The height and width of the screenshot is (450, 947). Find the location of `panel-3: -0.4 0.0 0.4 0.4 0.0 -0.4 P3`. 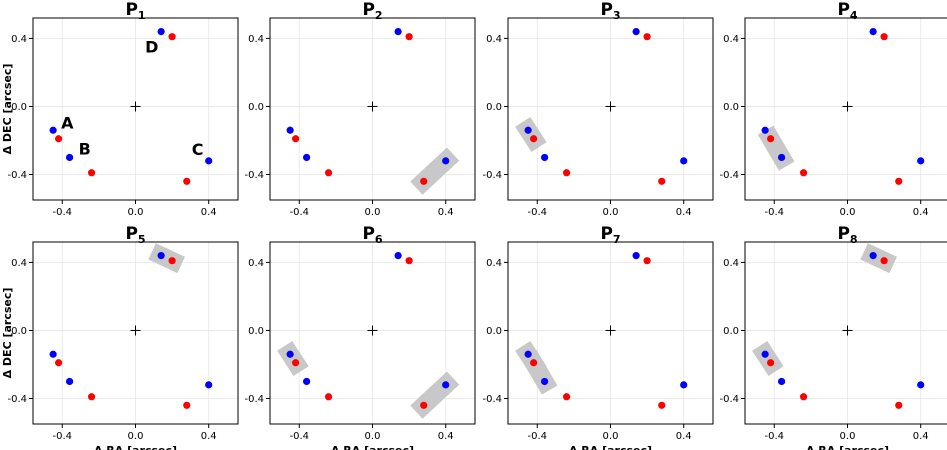

panel-3: -0.4 0.0 0.4 0.4 0.0 -0.4 P3 is located at coordinates (598, 109).